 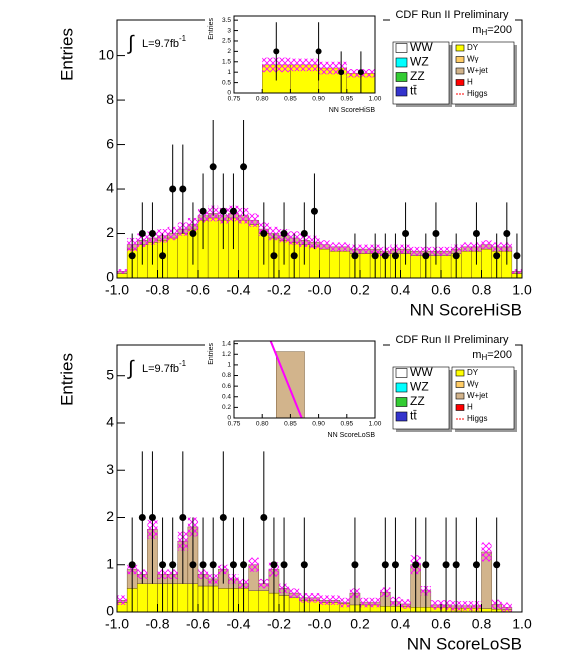 What do you see at coordinates (318, 99) in the screenshot?
I see `x-tick-label: 0.90` at bounding box center [318, 99].